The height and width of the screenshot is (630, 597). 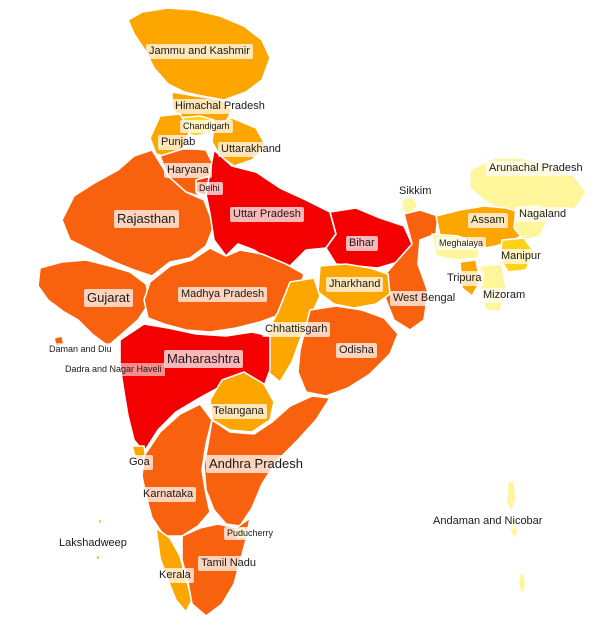 I want to click on label-goa: Goa, so click(x=139, y=463).